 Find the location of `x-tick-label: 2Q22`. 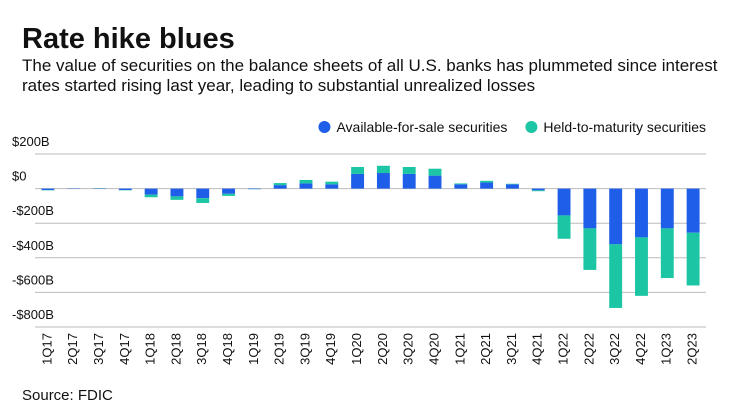

x-tick-label: 2Q22 is located at coordinates (588, 349).